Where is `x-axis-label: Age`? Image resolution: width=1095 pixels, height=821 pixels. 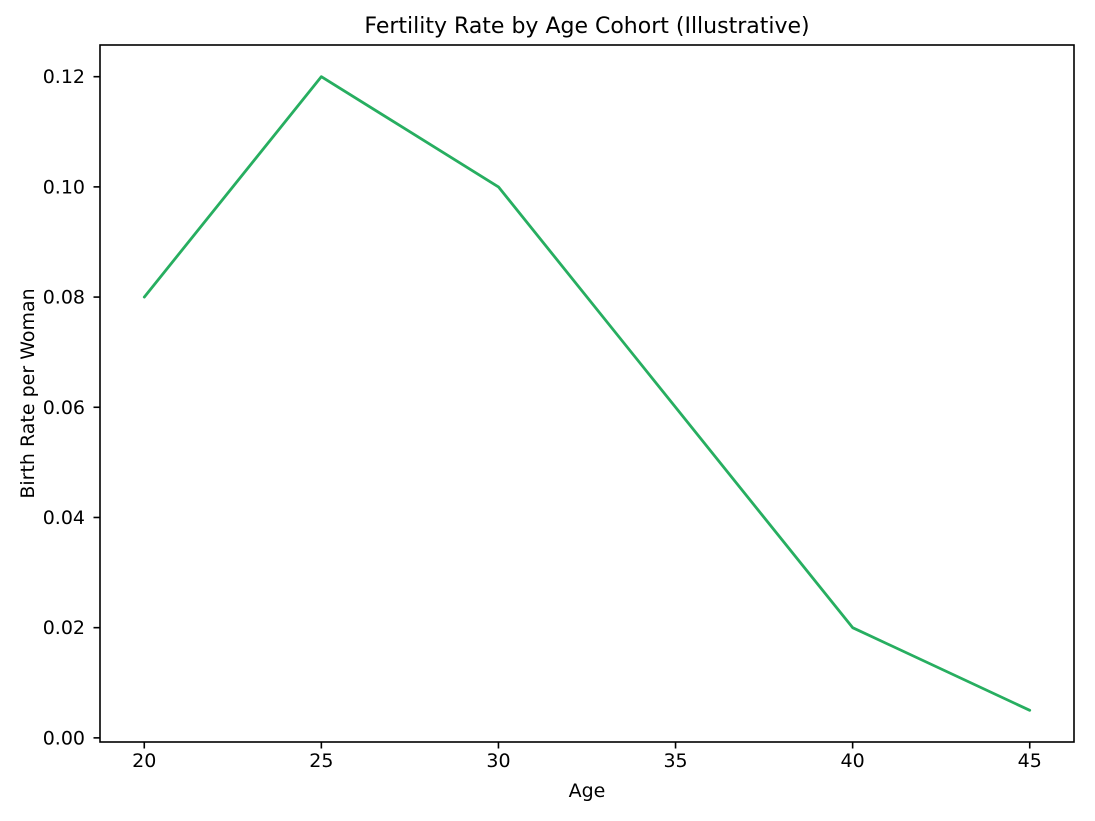 x-axis-label: Age is located at coordinates (587, 791).